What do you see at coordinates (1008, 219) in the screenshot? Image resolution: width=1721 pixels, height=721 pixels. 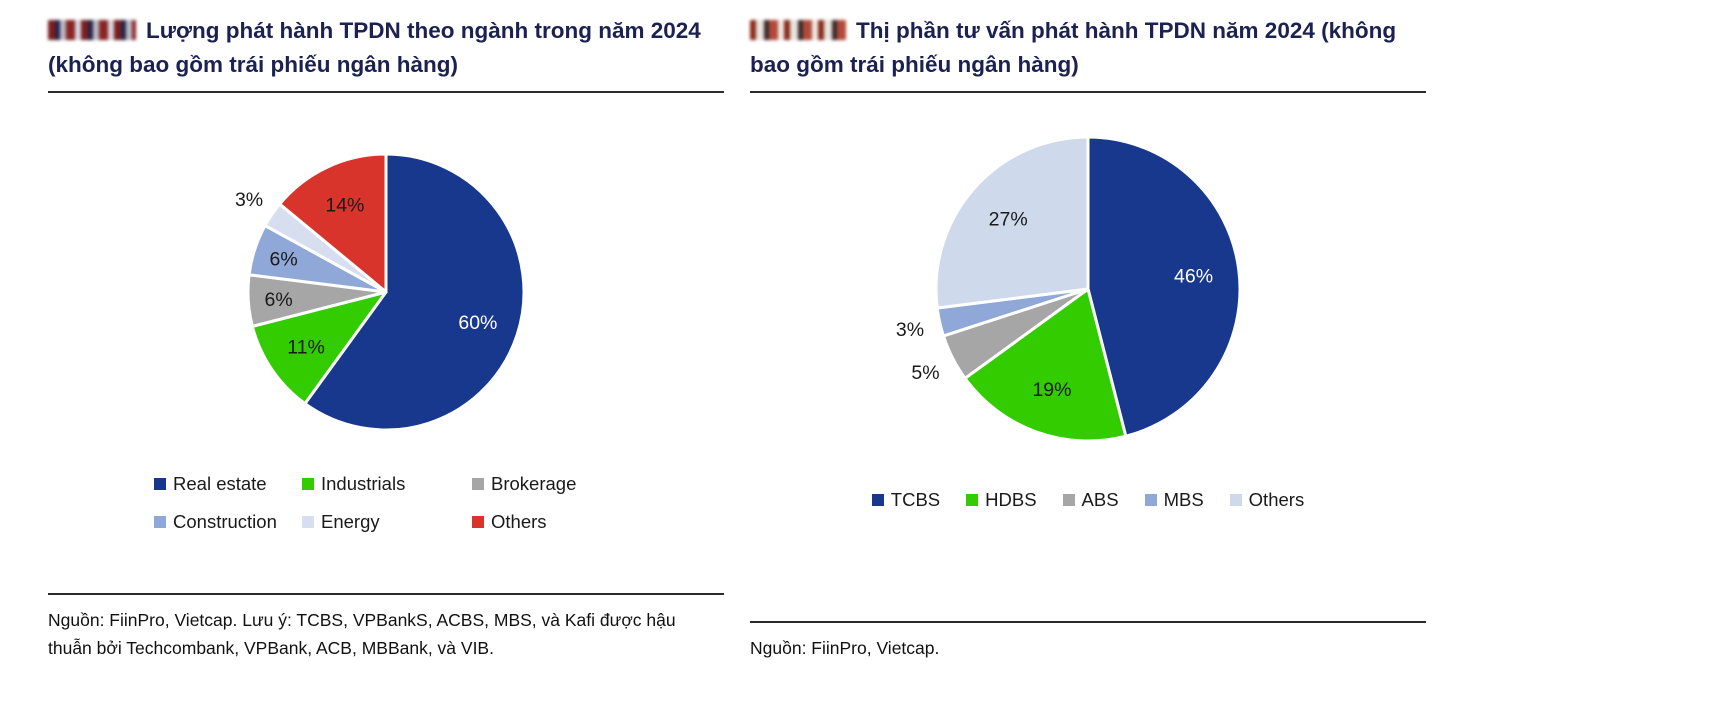 I see `pie-label-others: 27%` at bounding box center [1008, 219].